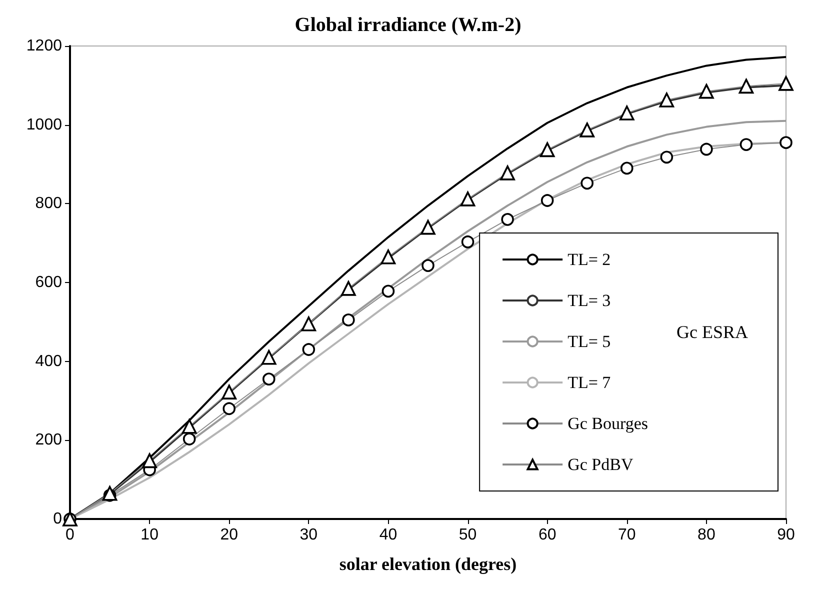 The image size is (816, 599). Describe the element at coordinates (44, 125) in the screenshot. I see `y-tick-label: 1000` at that location.